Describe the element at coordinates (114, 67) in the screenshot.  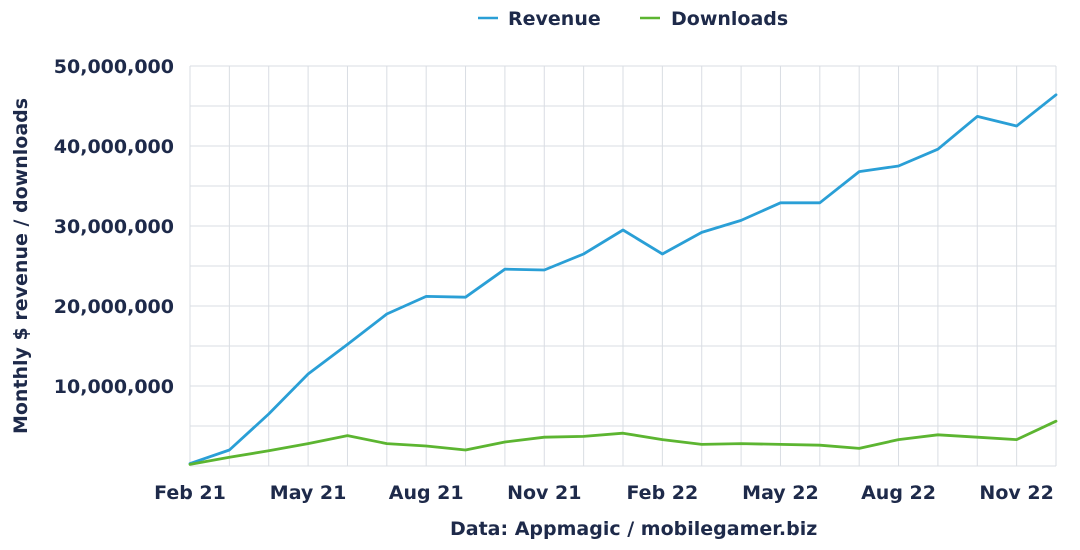
I see `y-tick-label: 50,000,000` at that location.